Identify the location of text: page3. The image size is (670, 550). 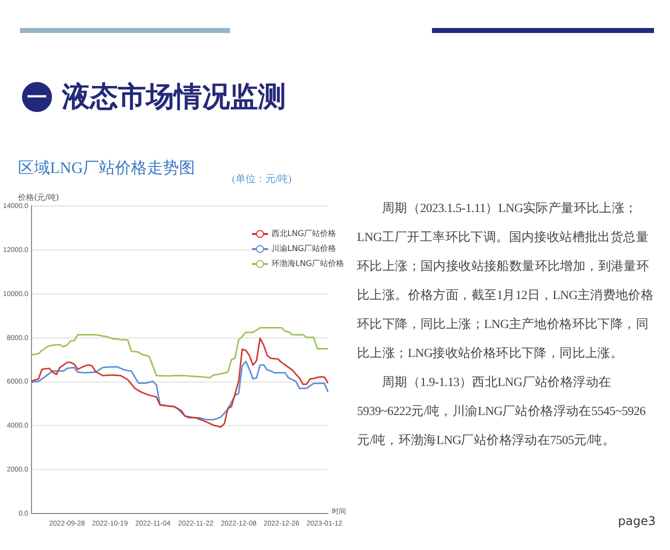
(637, 521).